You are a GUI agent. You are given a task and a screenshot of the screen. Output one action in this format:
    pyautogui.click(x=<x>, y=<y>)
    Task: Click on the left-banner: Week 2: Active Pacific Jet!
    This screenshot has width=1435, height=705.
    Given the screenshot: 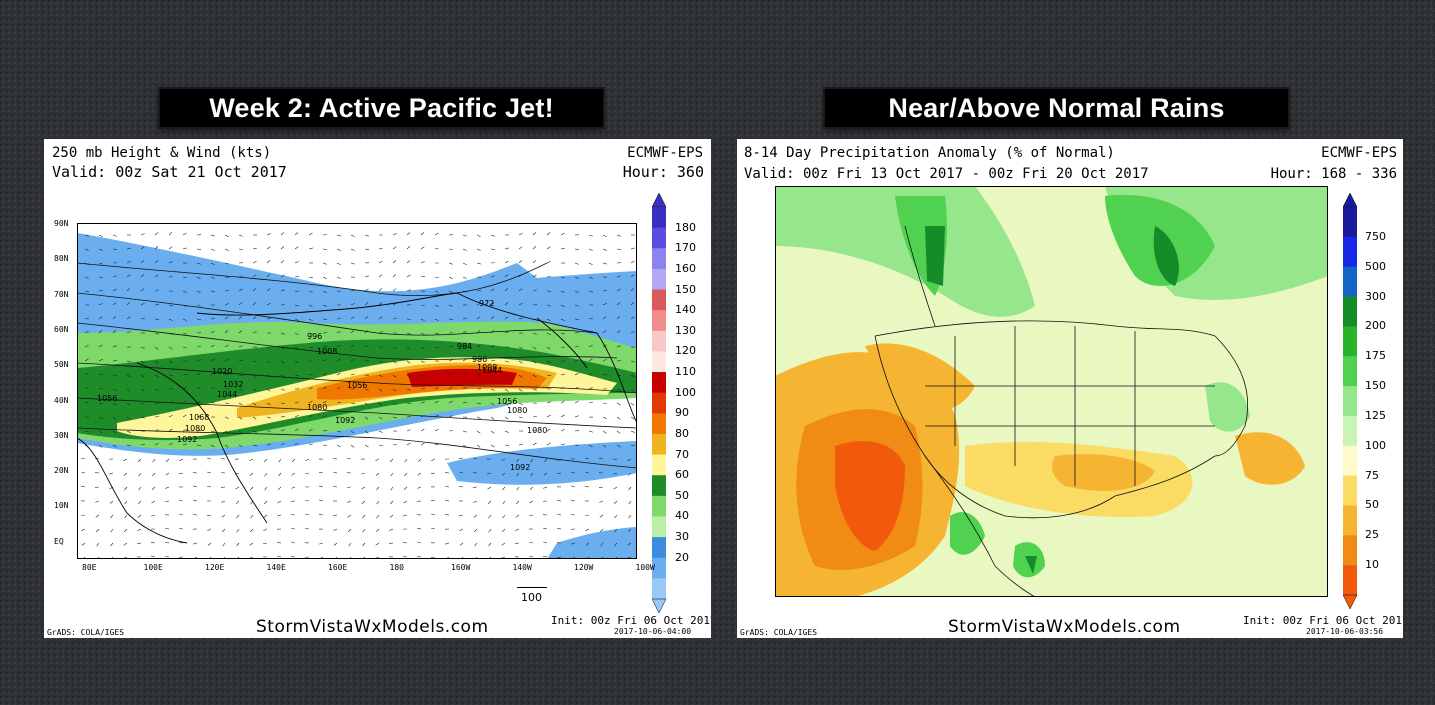 What is the action you would take?
    pyautogui.click(x=381, y=108)
    